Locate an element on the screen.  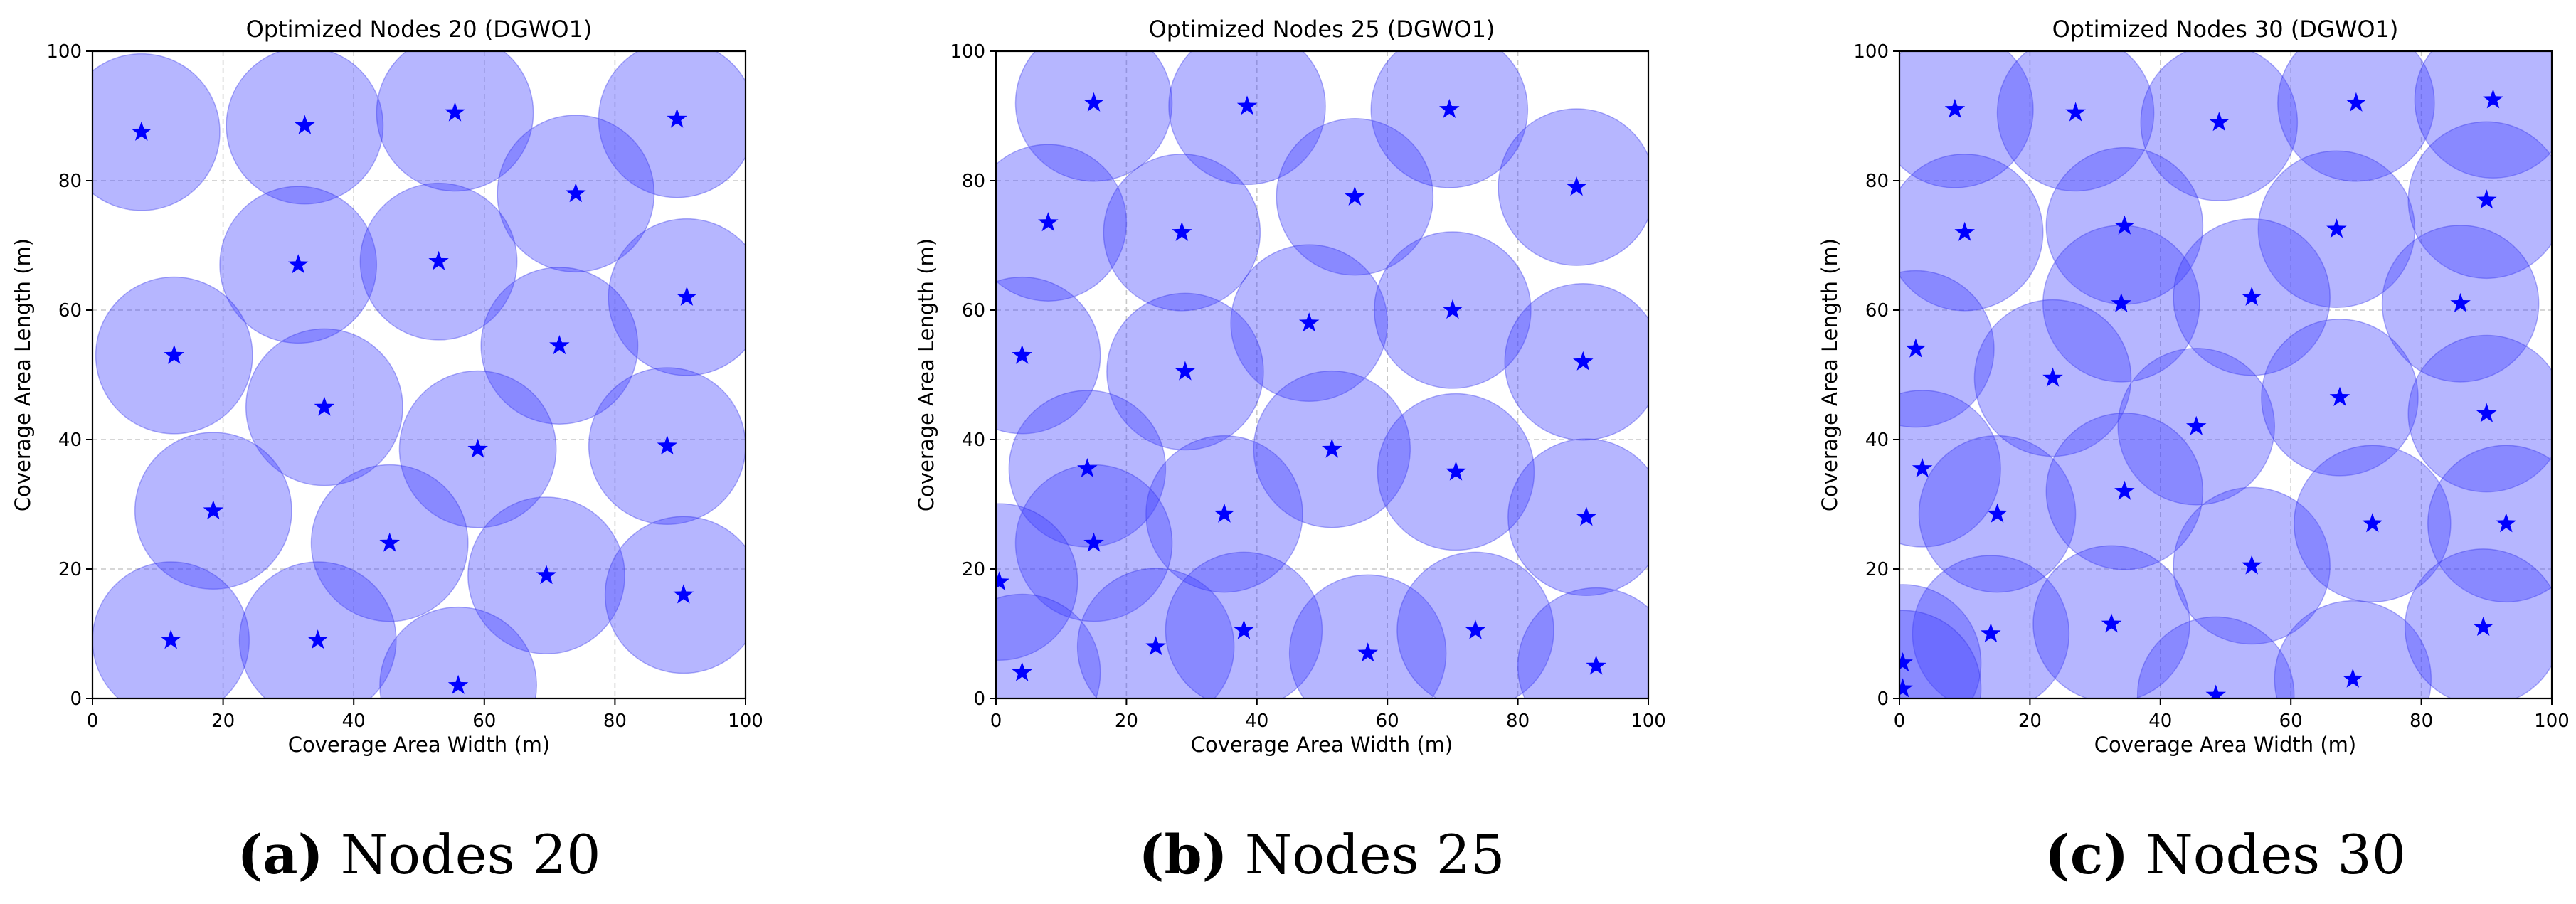
panel-caption: (b) Nodes 25 is located at coordinates (1322, 854).